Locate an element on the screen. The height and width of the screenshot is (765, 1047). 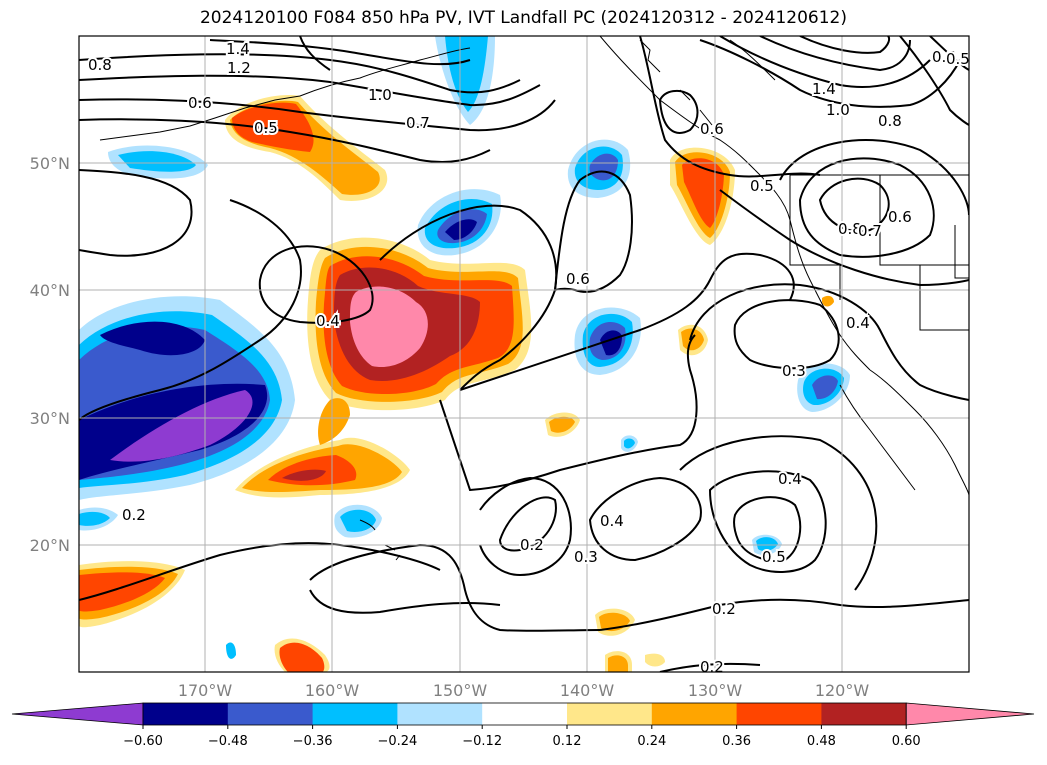
colorbar-tick-label: 0.36 is located at coordinates (736, 741).